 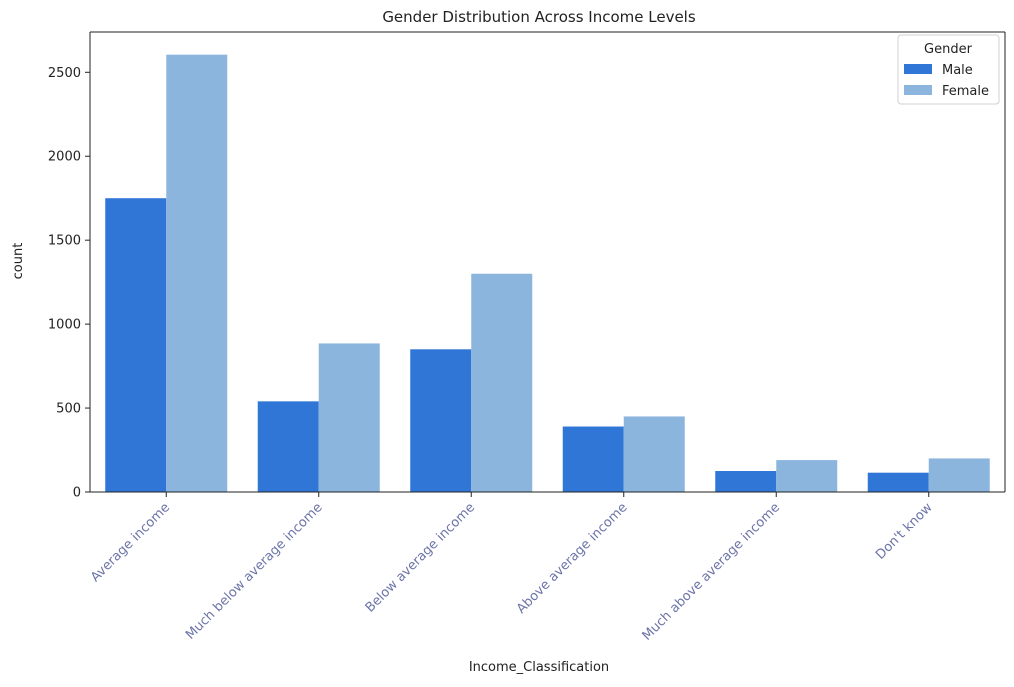 What do you see at coordinates (711, 571) in the screenshot?
I see `x-tick-label: Much above average income` at bounding box center [711, 571].